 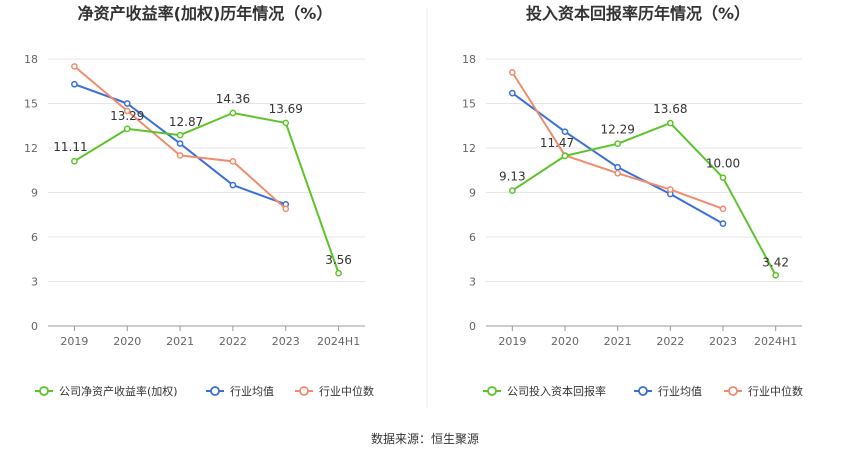 I want to click on data-label: 12.87, so click(x=186, y=122).